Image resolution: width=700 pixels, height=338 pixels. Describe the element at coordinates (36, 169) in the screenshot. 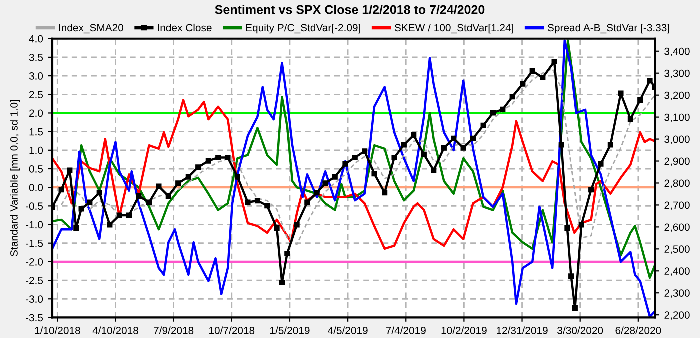

I see `y-tick-label: 0.5` at that location.